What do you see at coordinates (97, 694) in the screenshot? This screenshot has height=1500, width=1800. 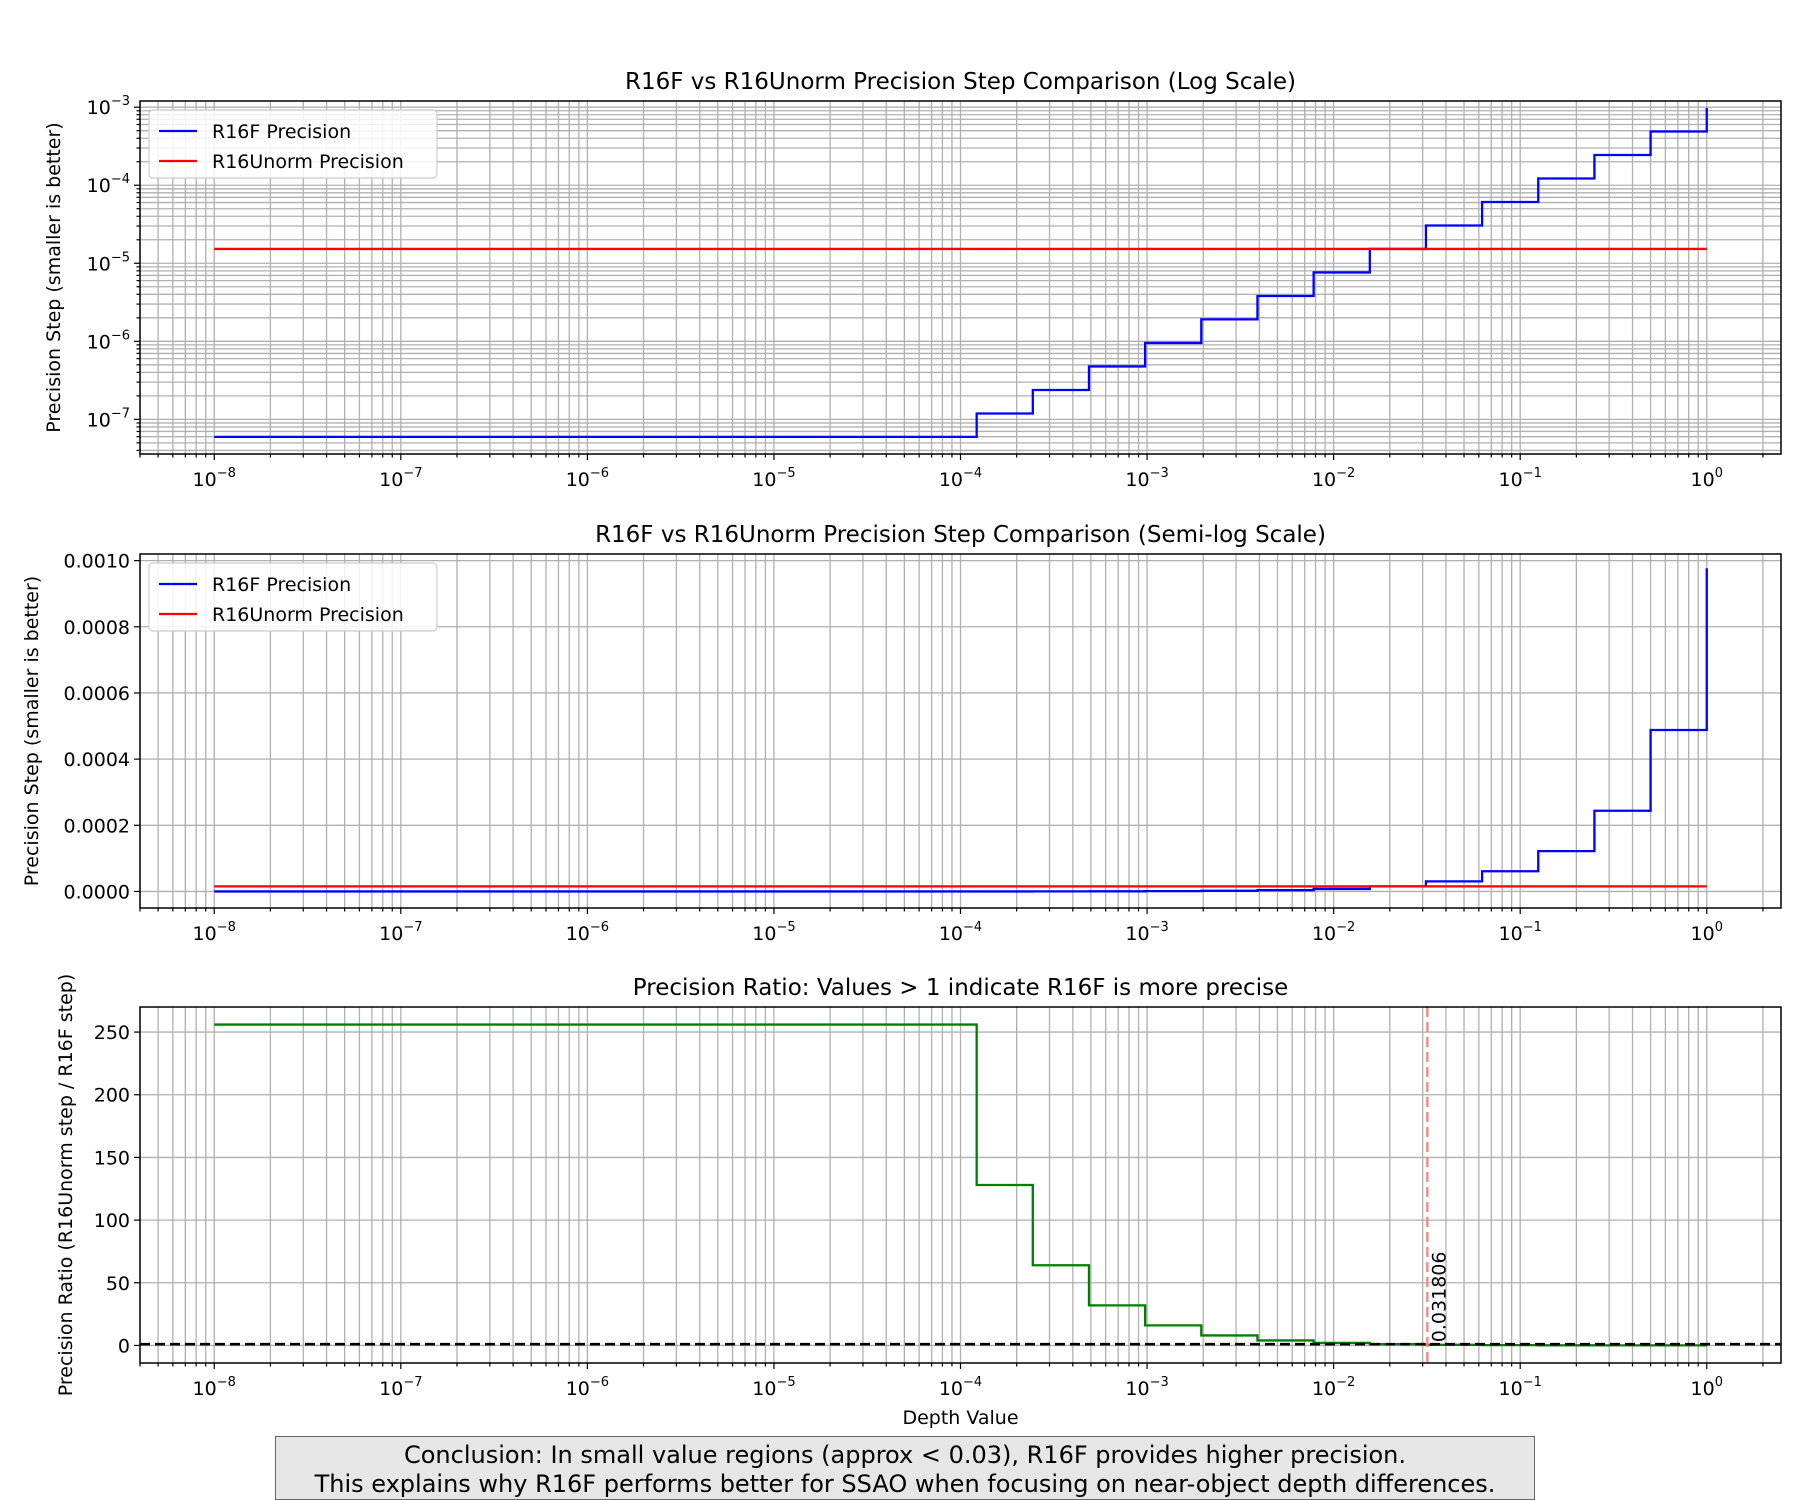 I see `y-tick-label: 0.0006` at bounding box center [97, 694].